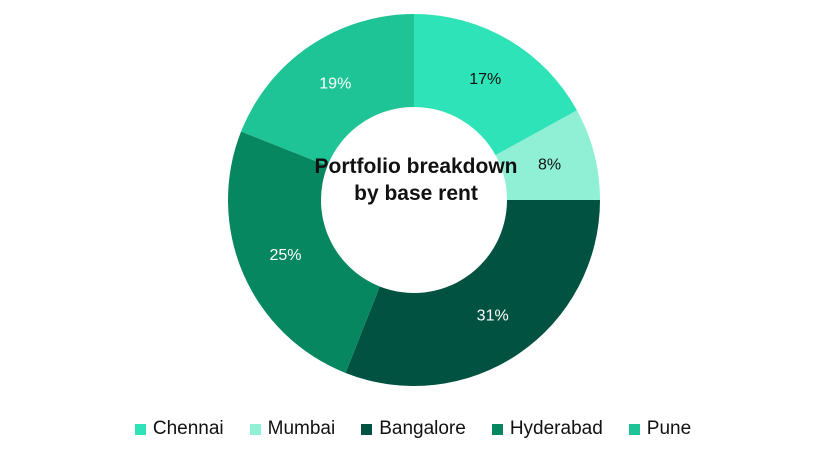 The image size is (826, 449). I want to click on slice-label-chennai: 17%, so click(485, 79).